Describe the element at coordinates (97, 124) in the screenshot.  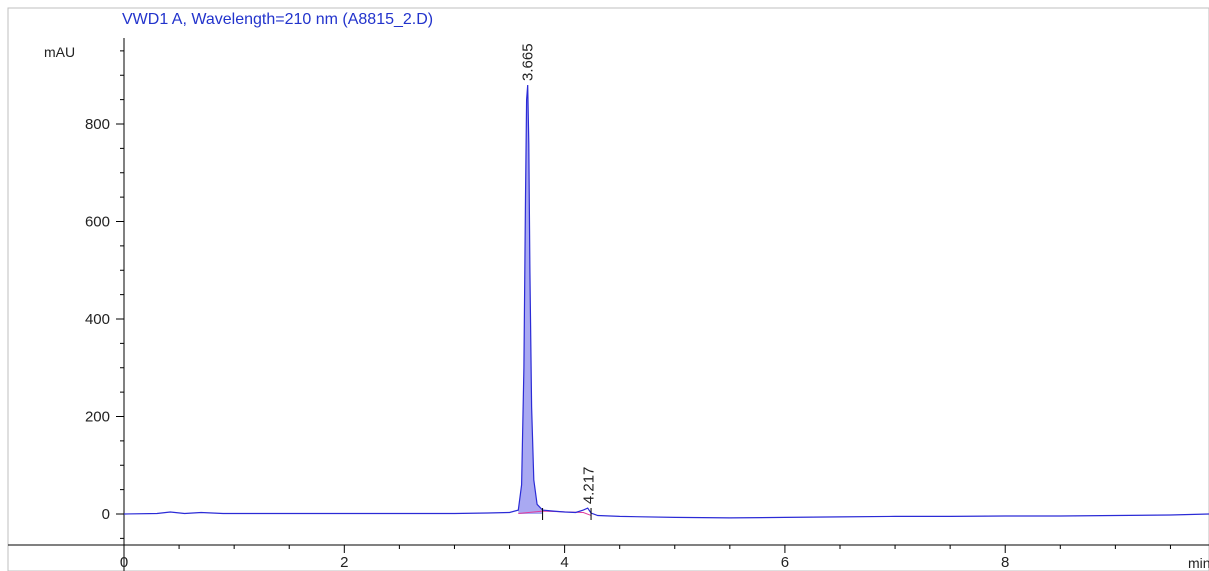
I see `y-tick-label: 800` at that location.